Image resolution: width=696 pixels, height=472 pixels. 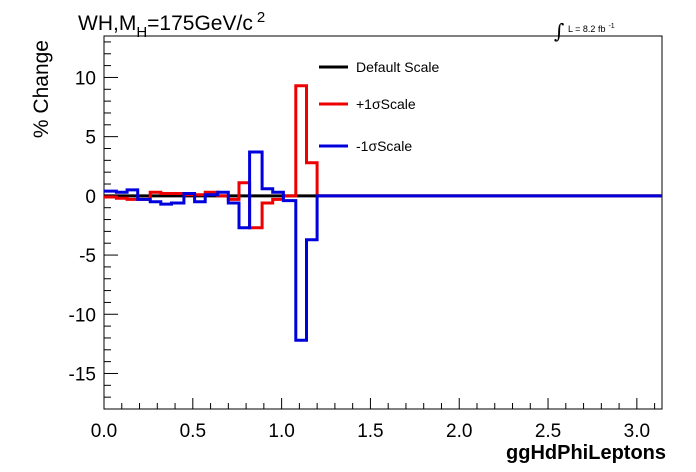 I want to click on y-tick-label: -15, so click(x=82, y=374).